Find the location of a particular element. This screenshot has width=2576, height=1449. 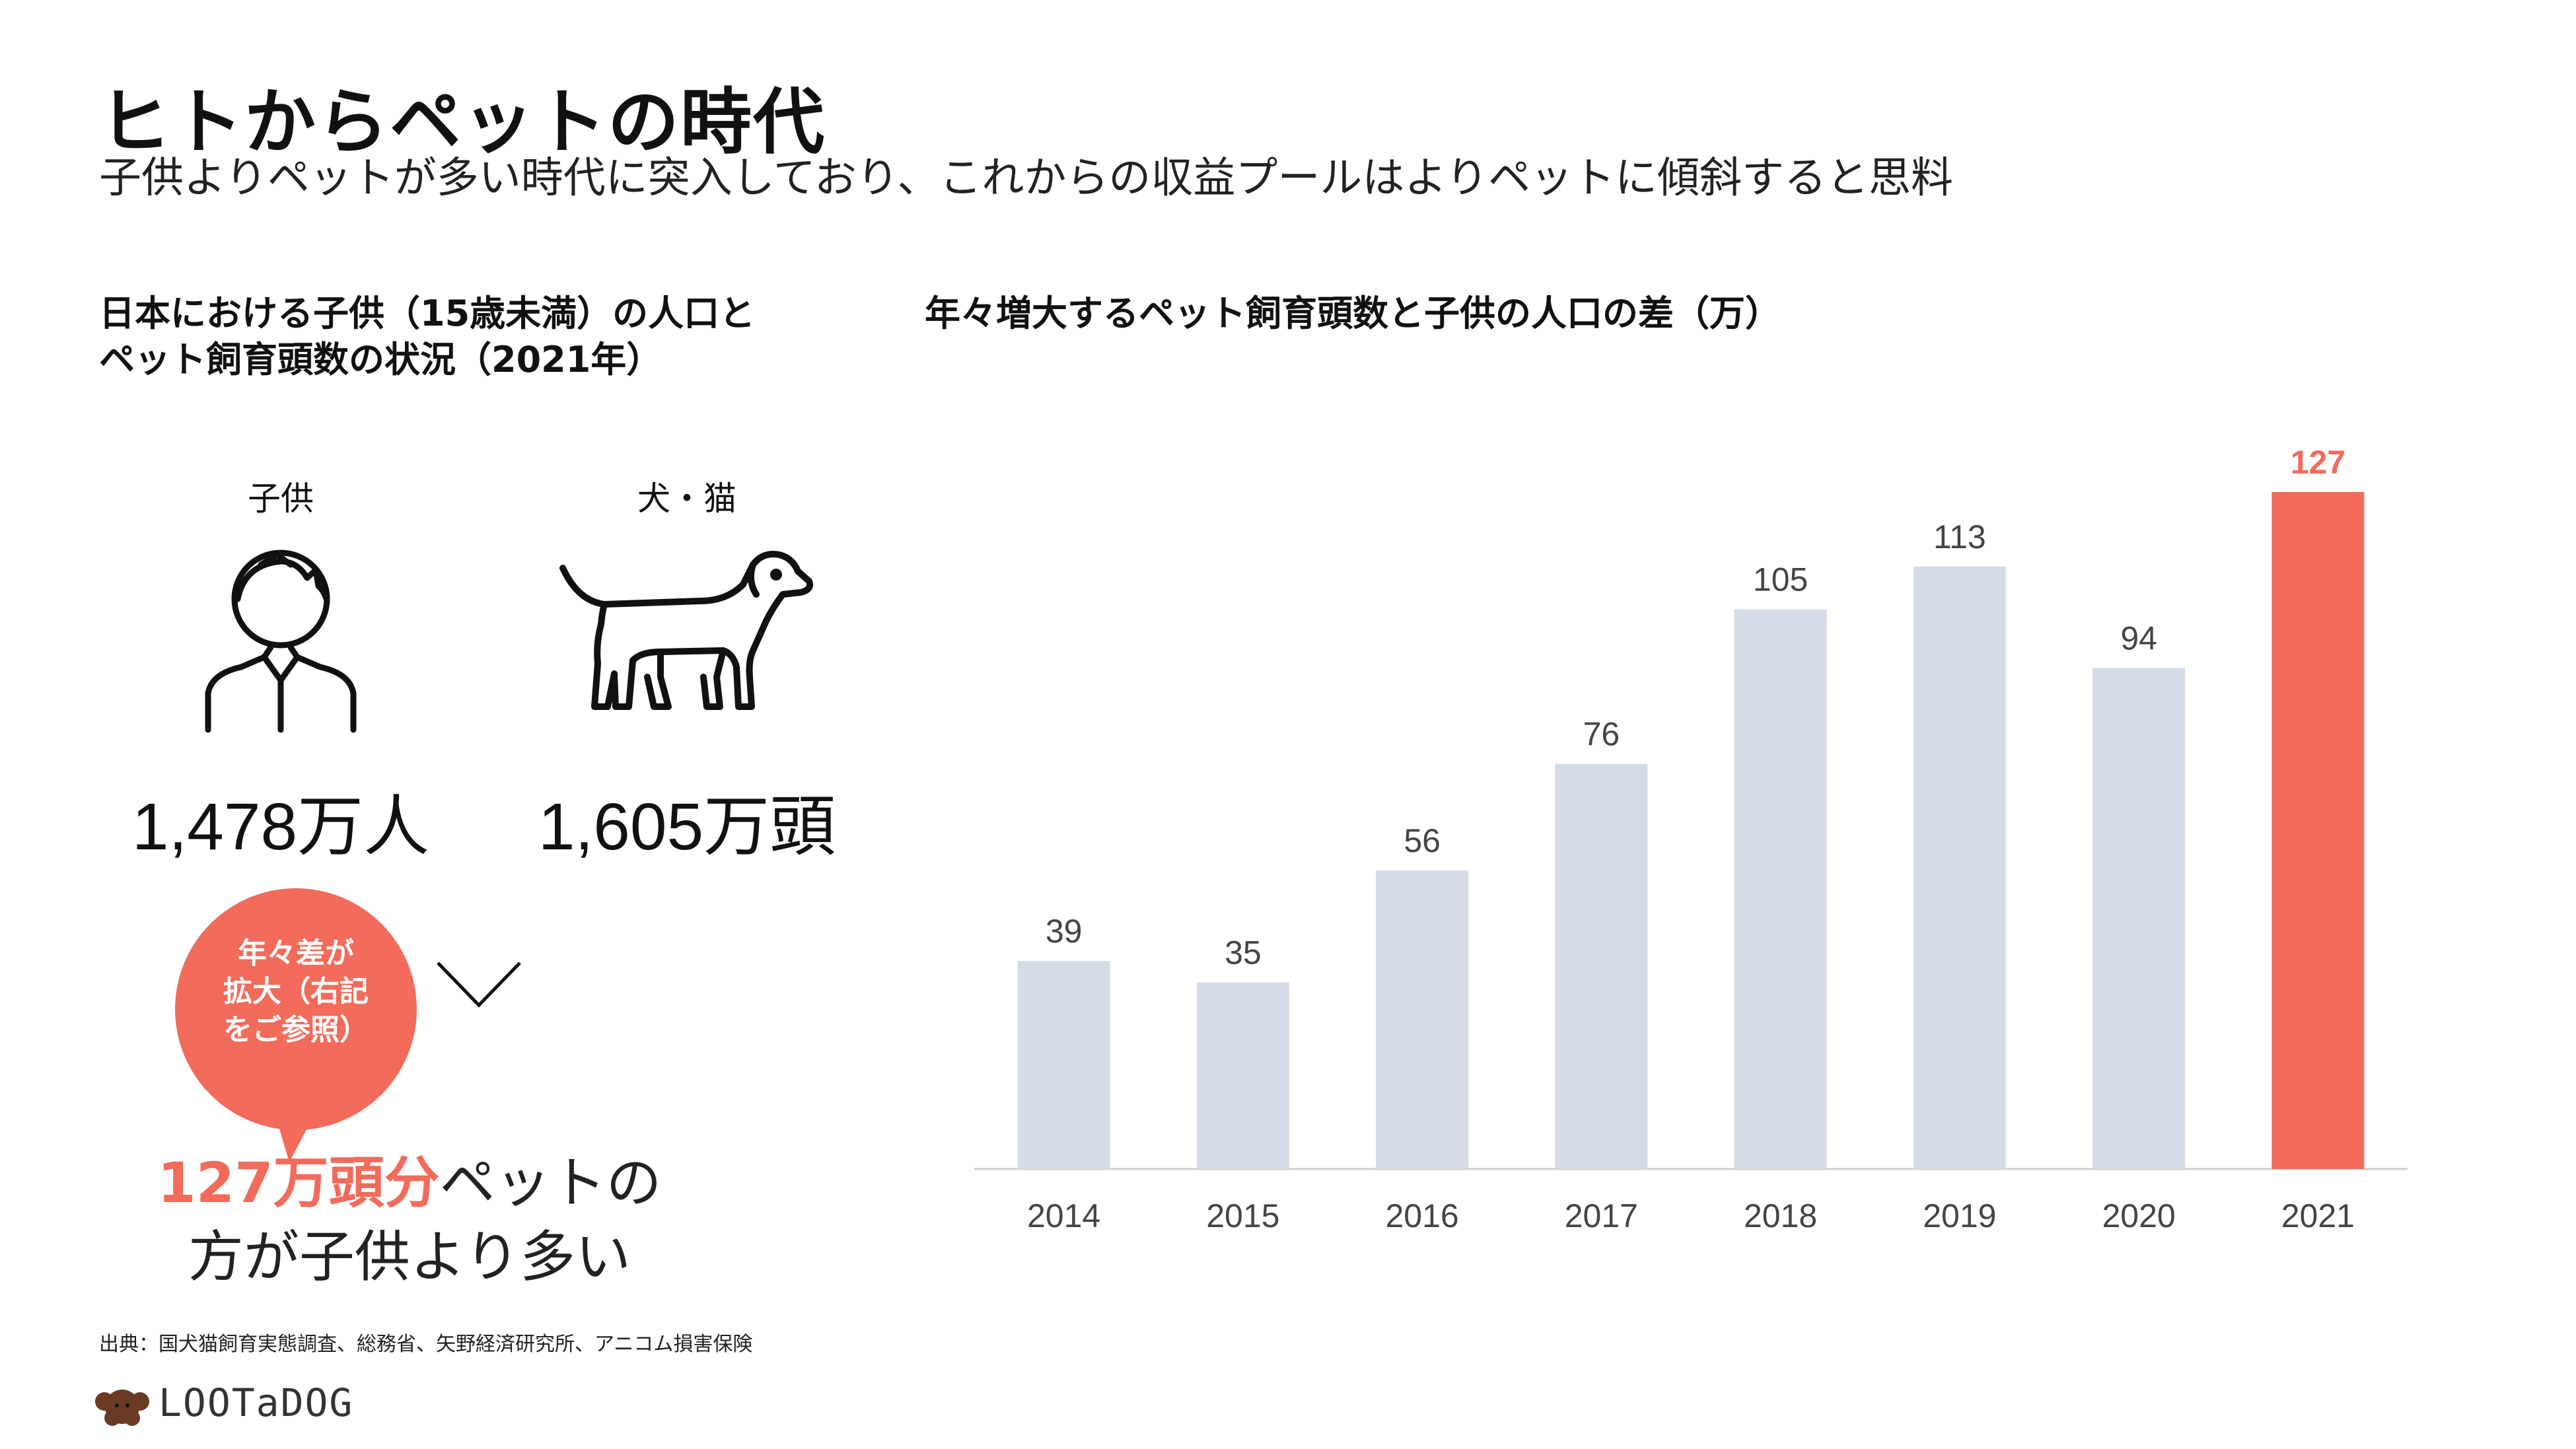

bar-2015 is located at coordinates (1242, 1076).